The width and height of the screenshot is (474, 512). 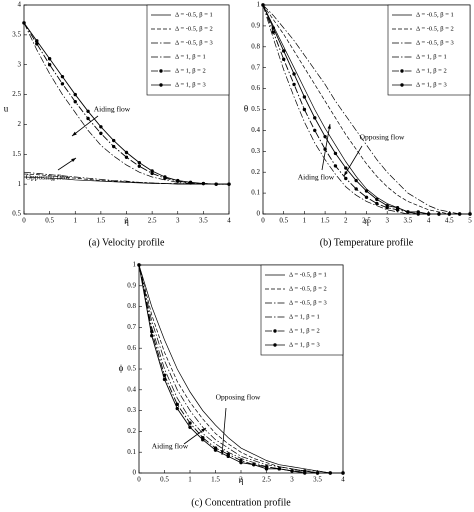 What do you see at coordinates (6, 109) in the screenshot?
I see `y-axis-label: u` at bounding box center [6, 109].